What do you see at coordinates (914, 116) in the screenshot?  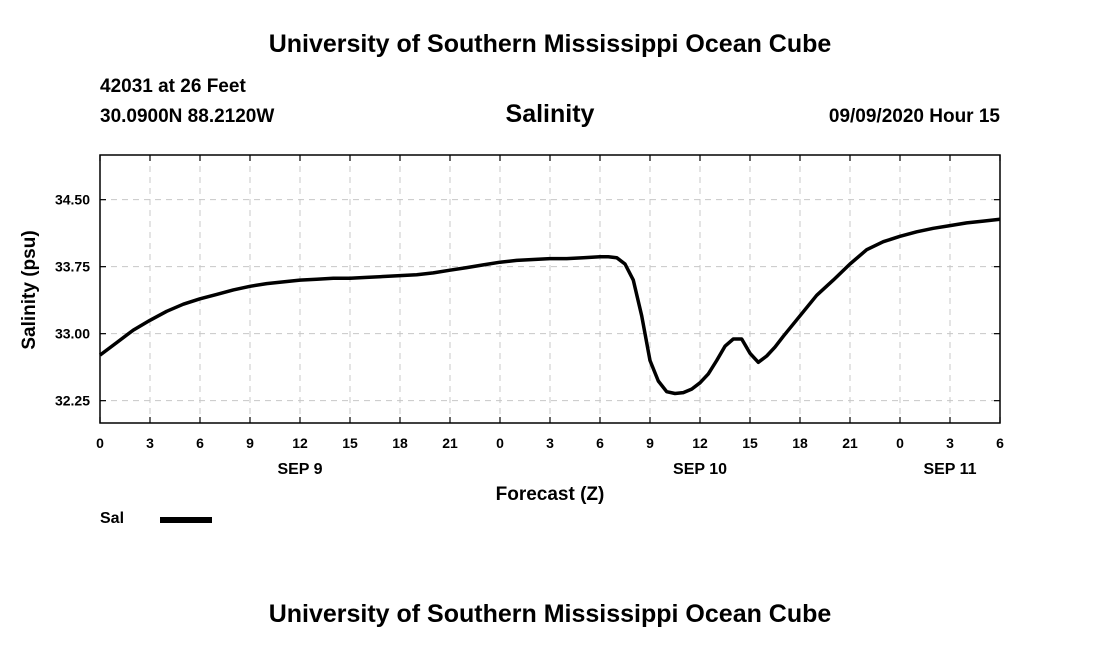 I see `datetime-label: 09/09/2020 Hour 15` at bounding box center [914, 116].